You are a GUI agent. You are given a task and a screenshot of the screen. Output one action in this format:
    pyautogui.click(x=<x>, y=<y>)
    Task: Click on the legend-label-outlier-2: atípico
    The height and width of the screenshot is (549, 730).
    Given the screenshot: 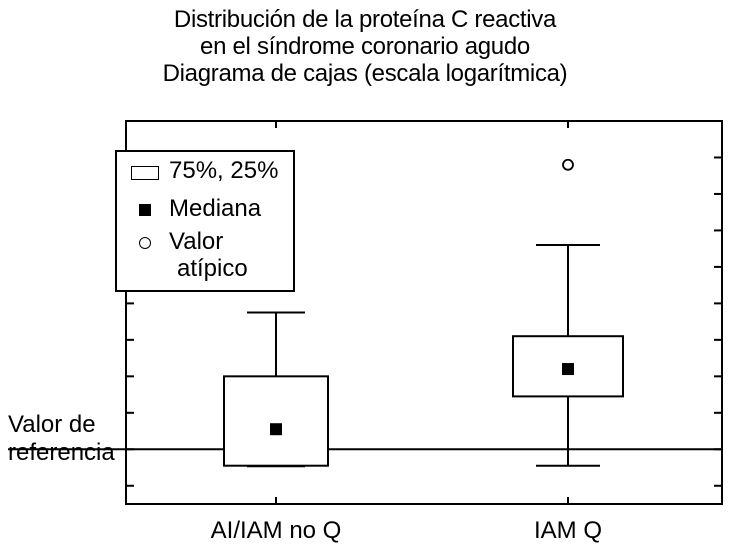 What is the action you would take?
    pyautogui.click(x=212, y=268)
    